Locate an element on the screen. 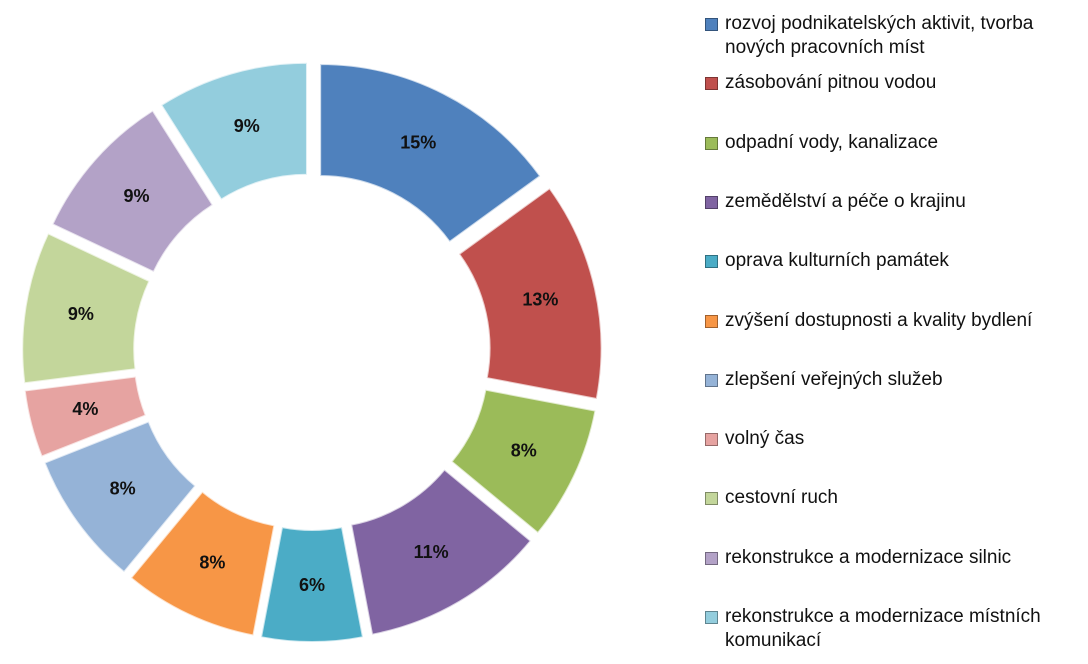 Image resolution: width=1088 pixels, height=664 pixels. slice-label: 13% is located at coordinates (540, 300).